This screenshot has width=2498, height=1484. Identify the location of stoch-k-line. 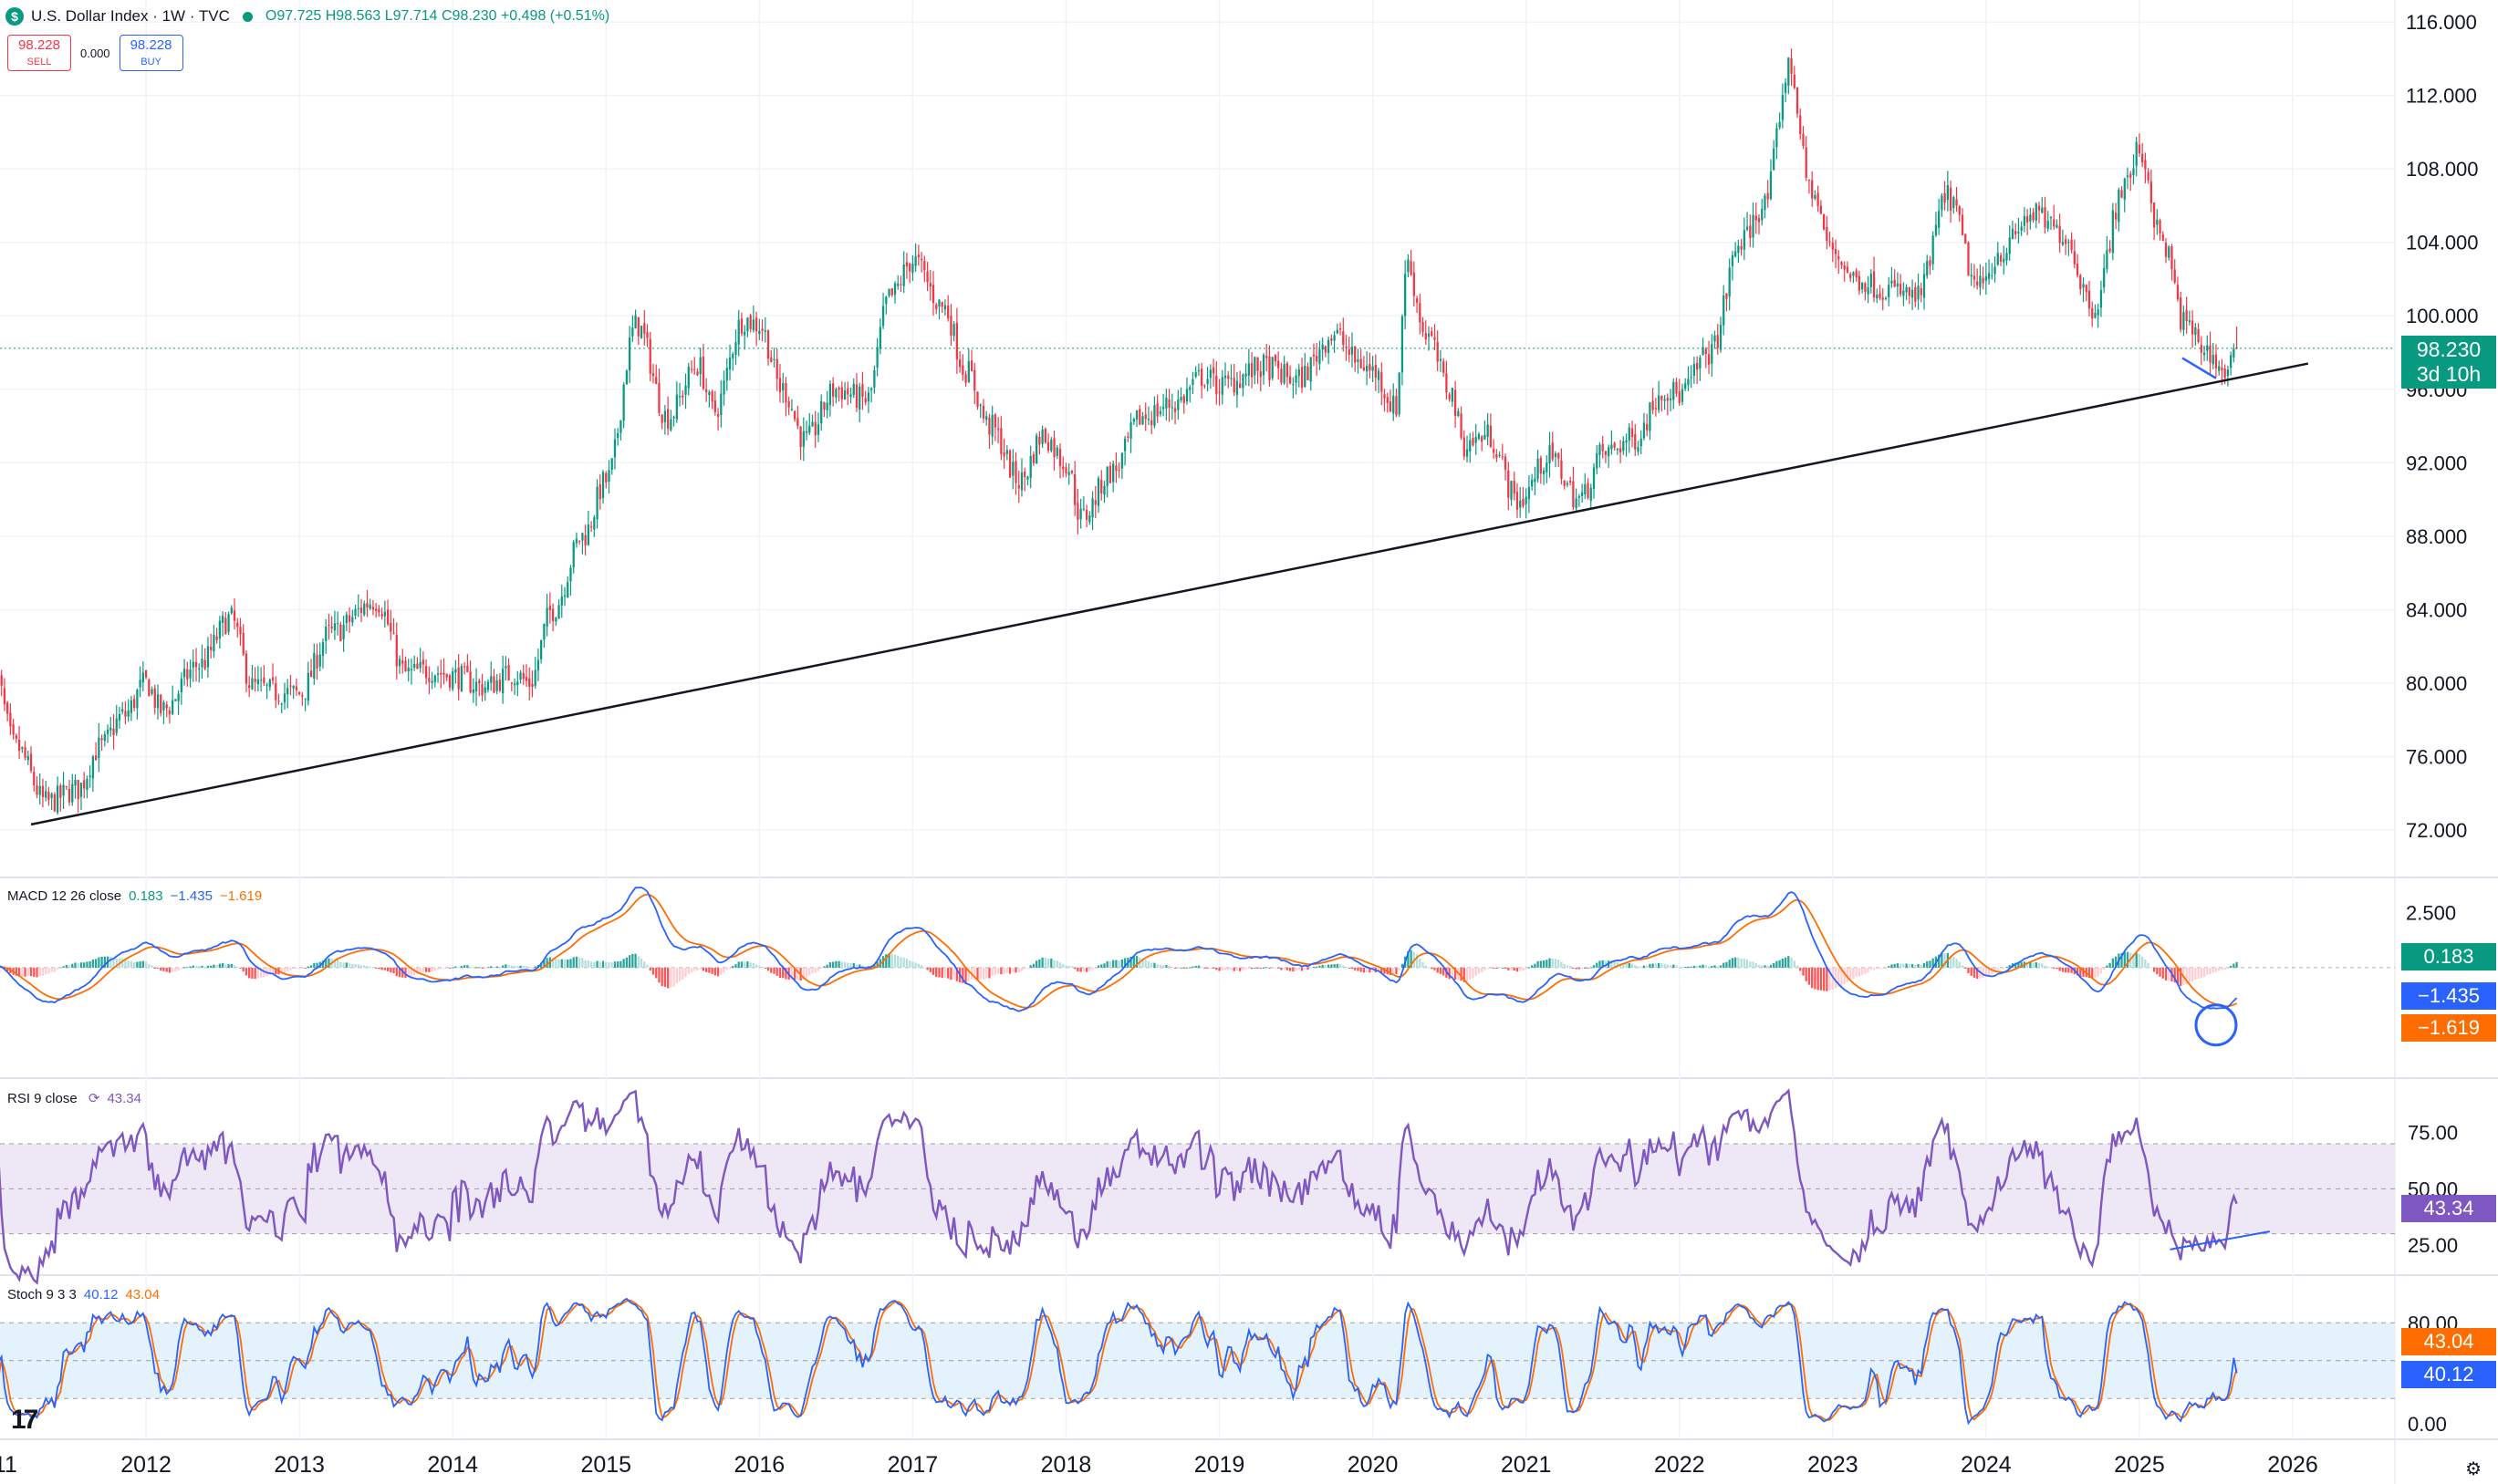
(1119, 1362).